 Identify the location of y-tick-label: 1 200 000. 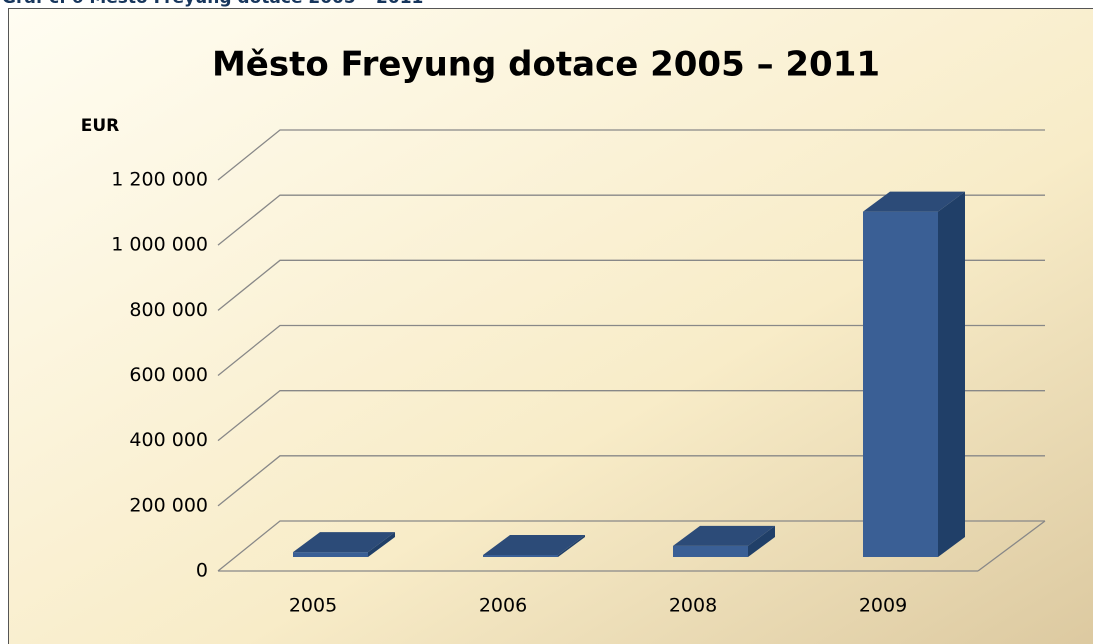
(159, 180).